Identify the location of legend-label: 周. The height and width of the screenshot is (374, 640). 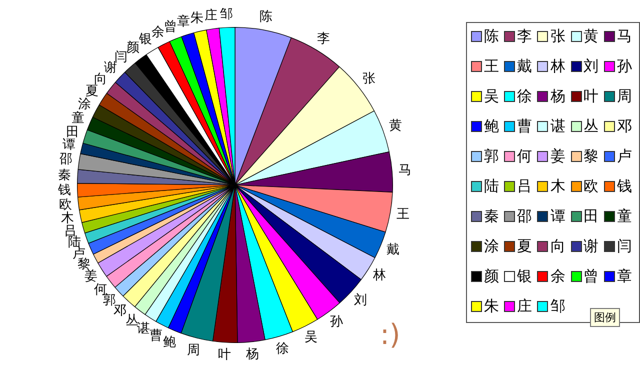
(624, 96).